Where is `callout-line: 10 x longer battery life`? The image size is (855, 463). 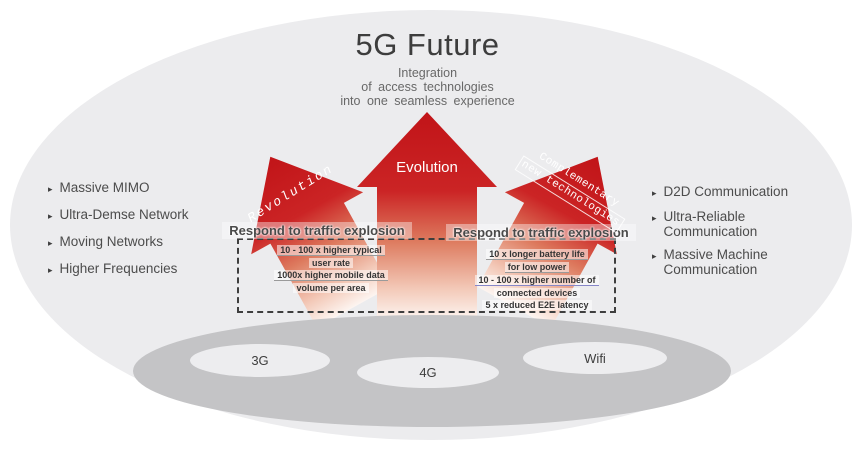 callout-line: 10 x longer battery life is located at coordinates (537, 254).